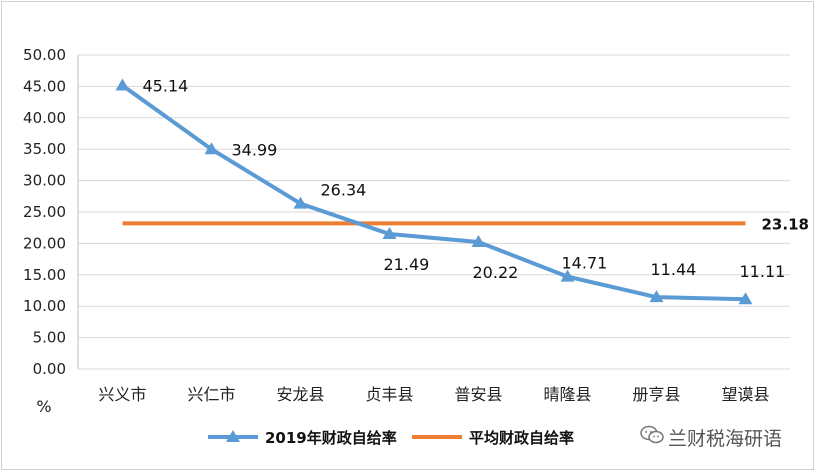  What do you see at coordinates (49, 338) in the screenshot?
I see `y-tick-label: 5.00` at bounding box center [49, 338].